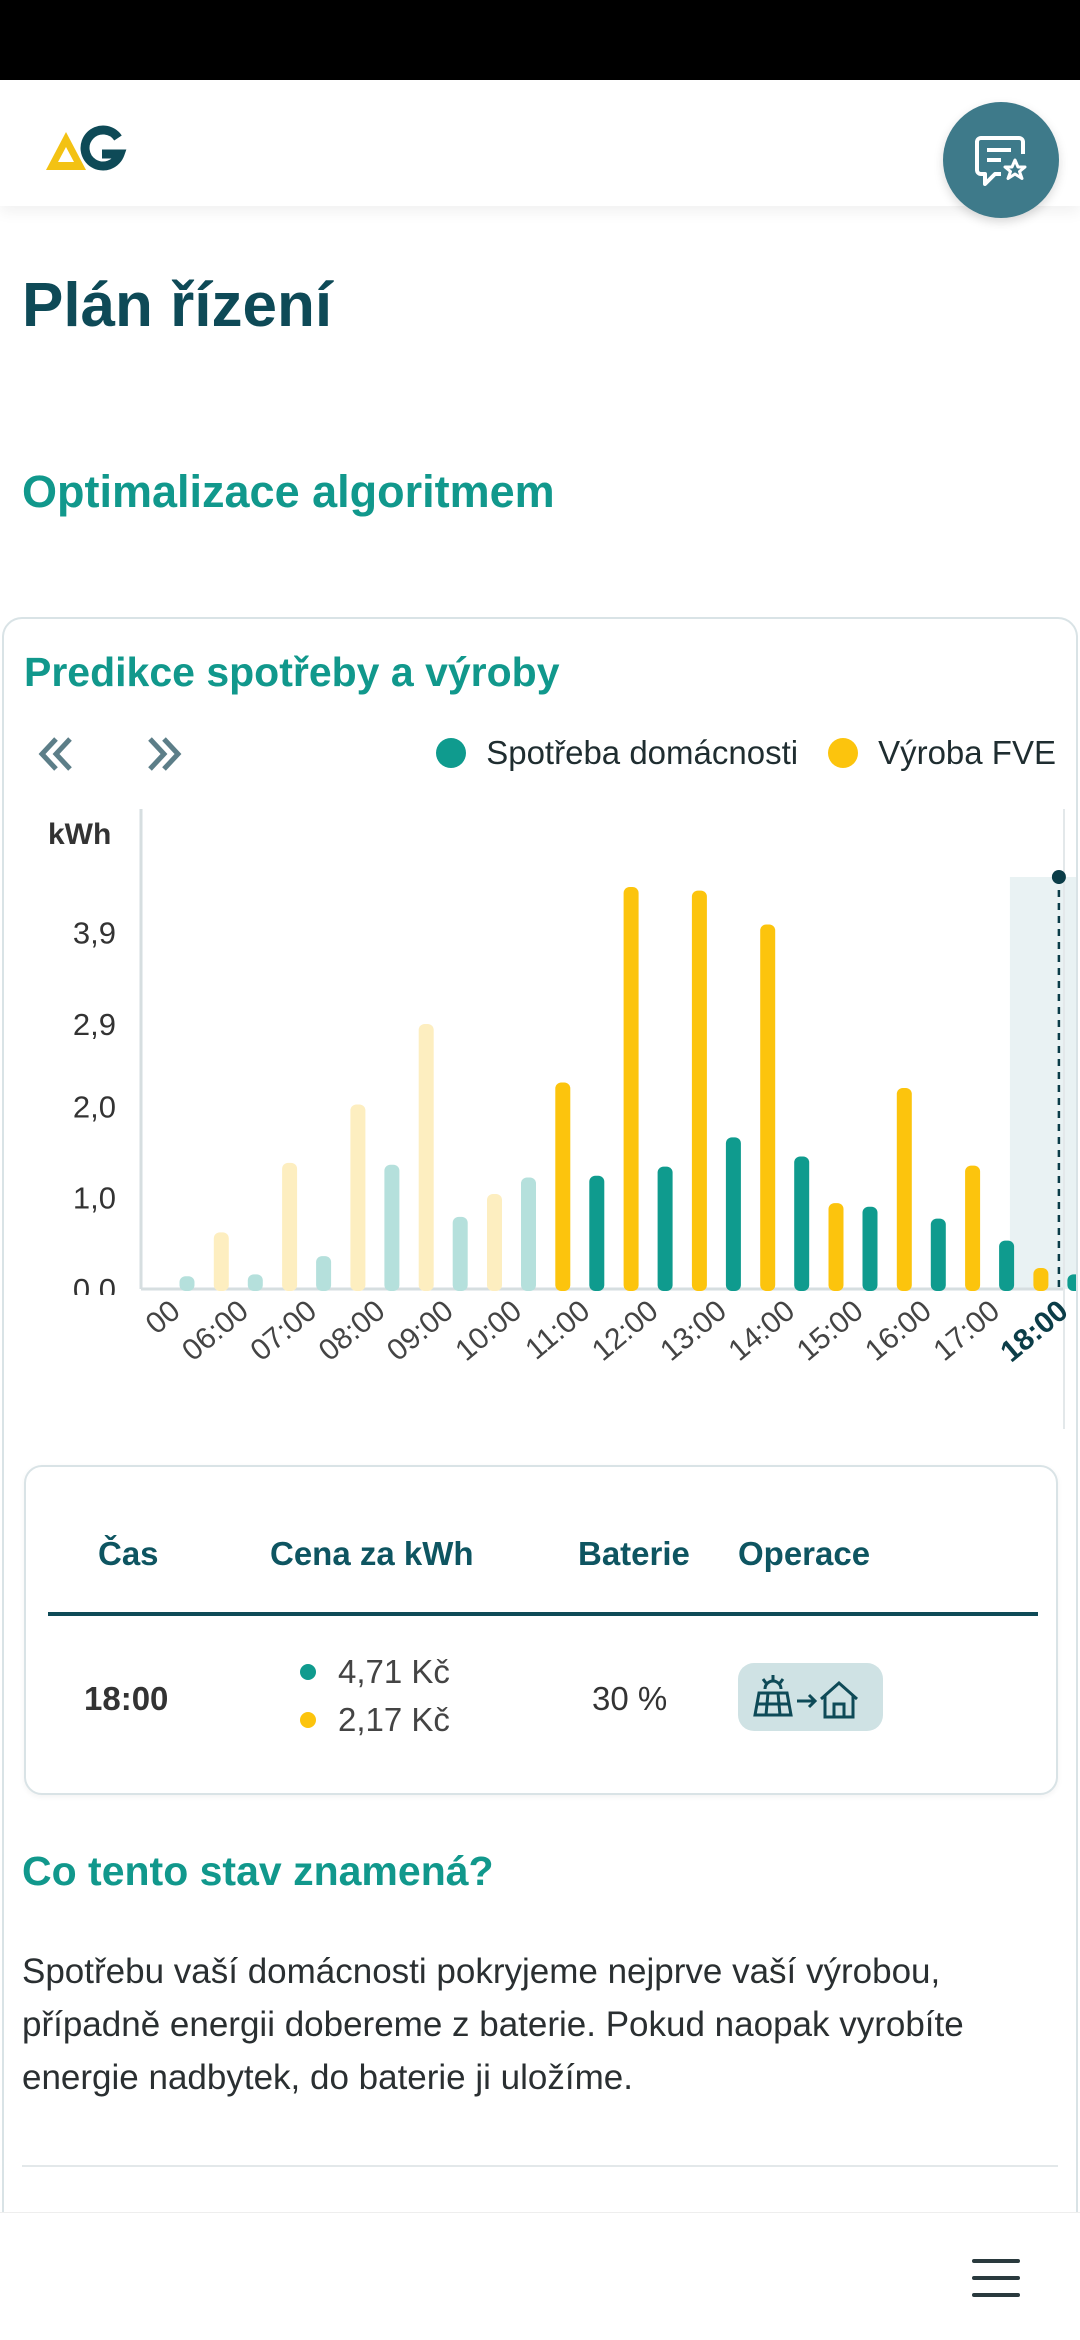  Describe the element at coordinates (372, 1553) in the screenshot. I see `column-header-price: Cena za kWh` at that location.